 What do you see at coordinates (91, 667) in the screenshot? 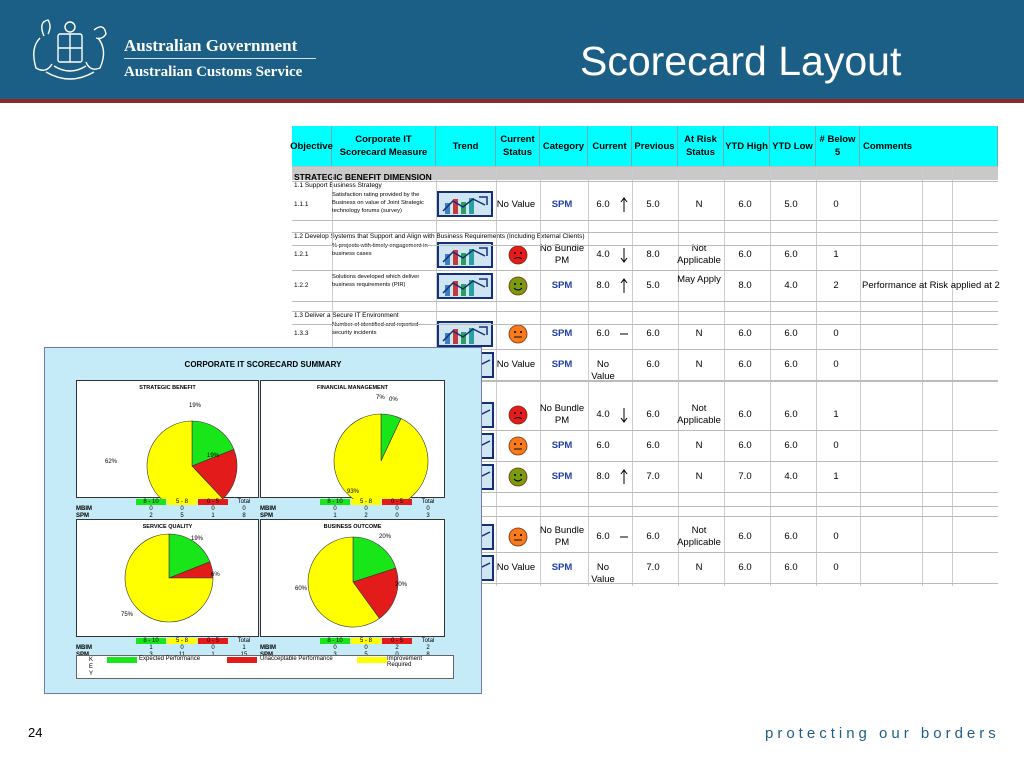
I see `legend-key-letter: E` at bounding box center [91, 667].